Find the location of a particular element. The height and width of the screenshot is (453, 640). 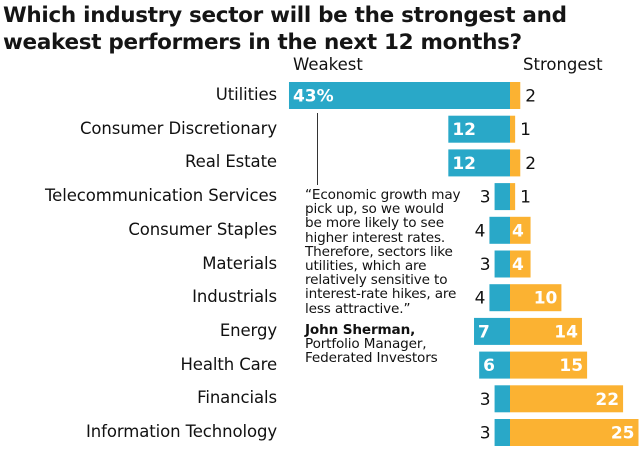

category-label: Information Technology is located at coordinates (181, 431).